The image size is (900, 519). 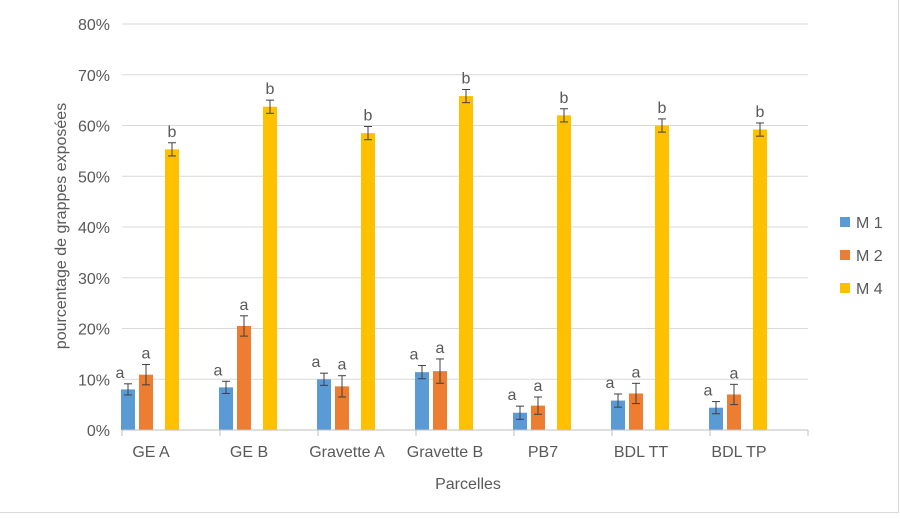 I want to click on x-tick-label: PB7, so click(x=543, y=452).